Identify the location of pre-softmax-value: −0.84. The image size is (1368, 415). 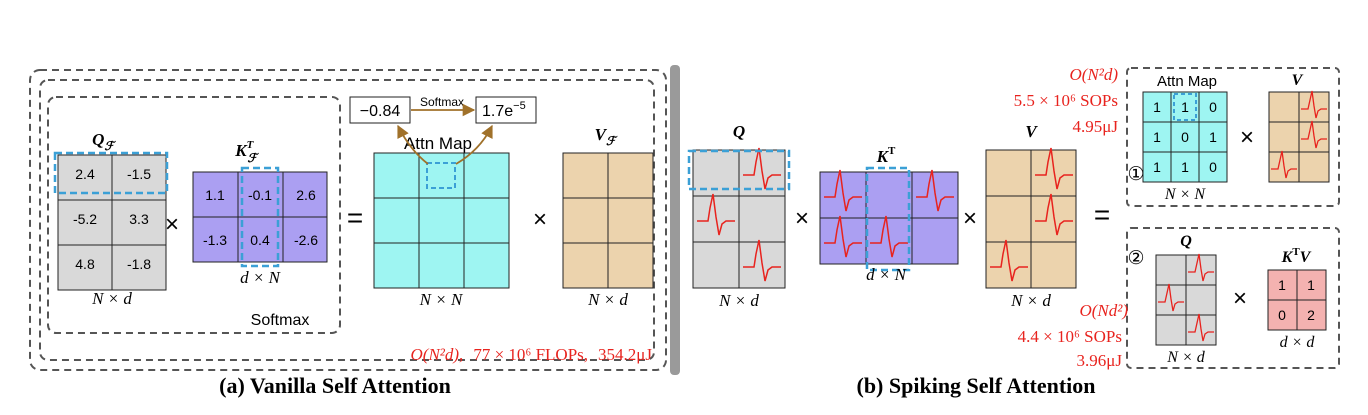
(380, 111).